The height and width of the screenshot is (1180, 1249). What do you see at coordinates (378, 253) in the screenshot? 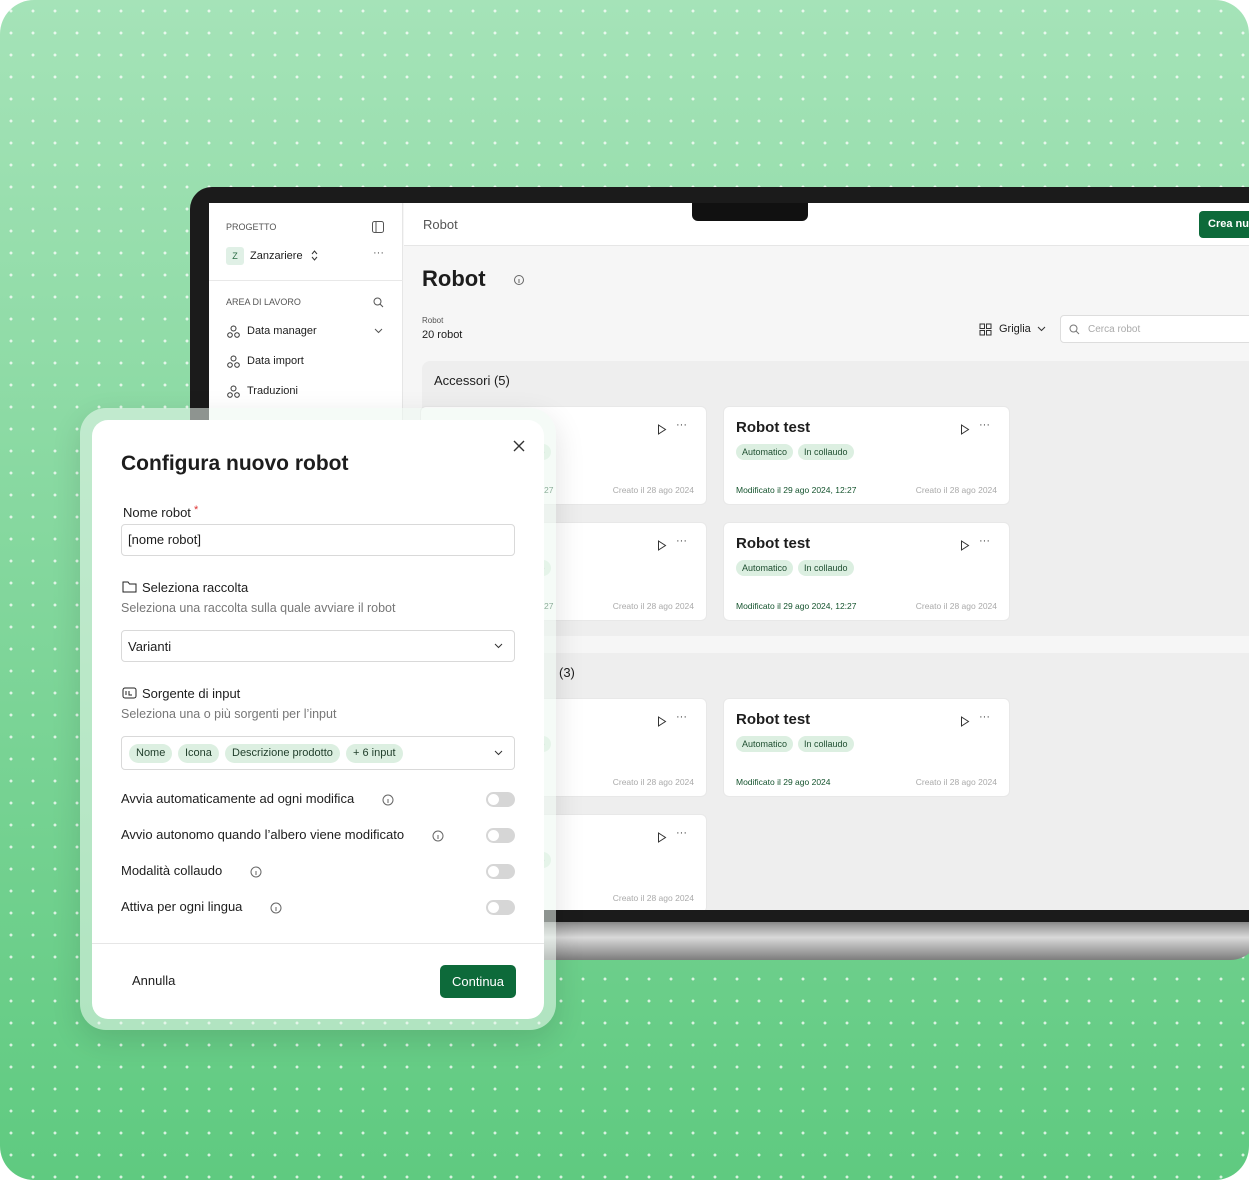
I see `more-icon: ···` at bounding box center [378, 253].